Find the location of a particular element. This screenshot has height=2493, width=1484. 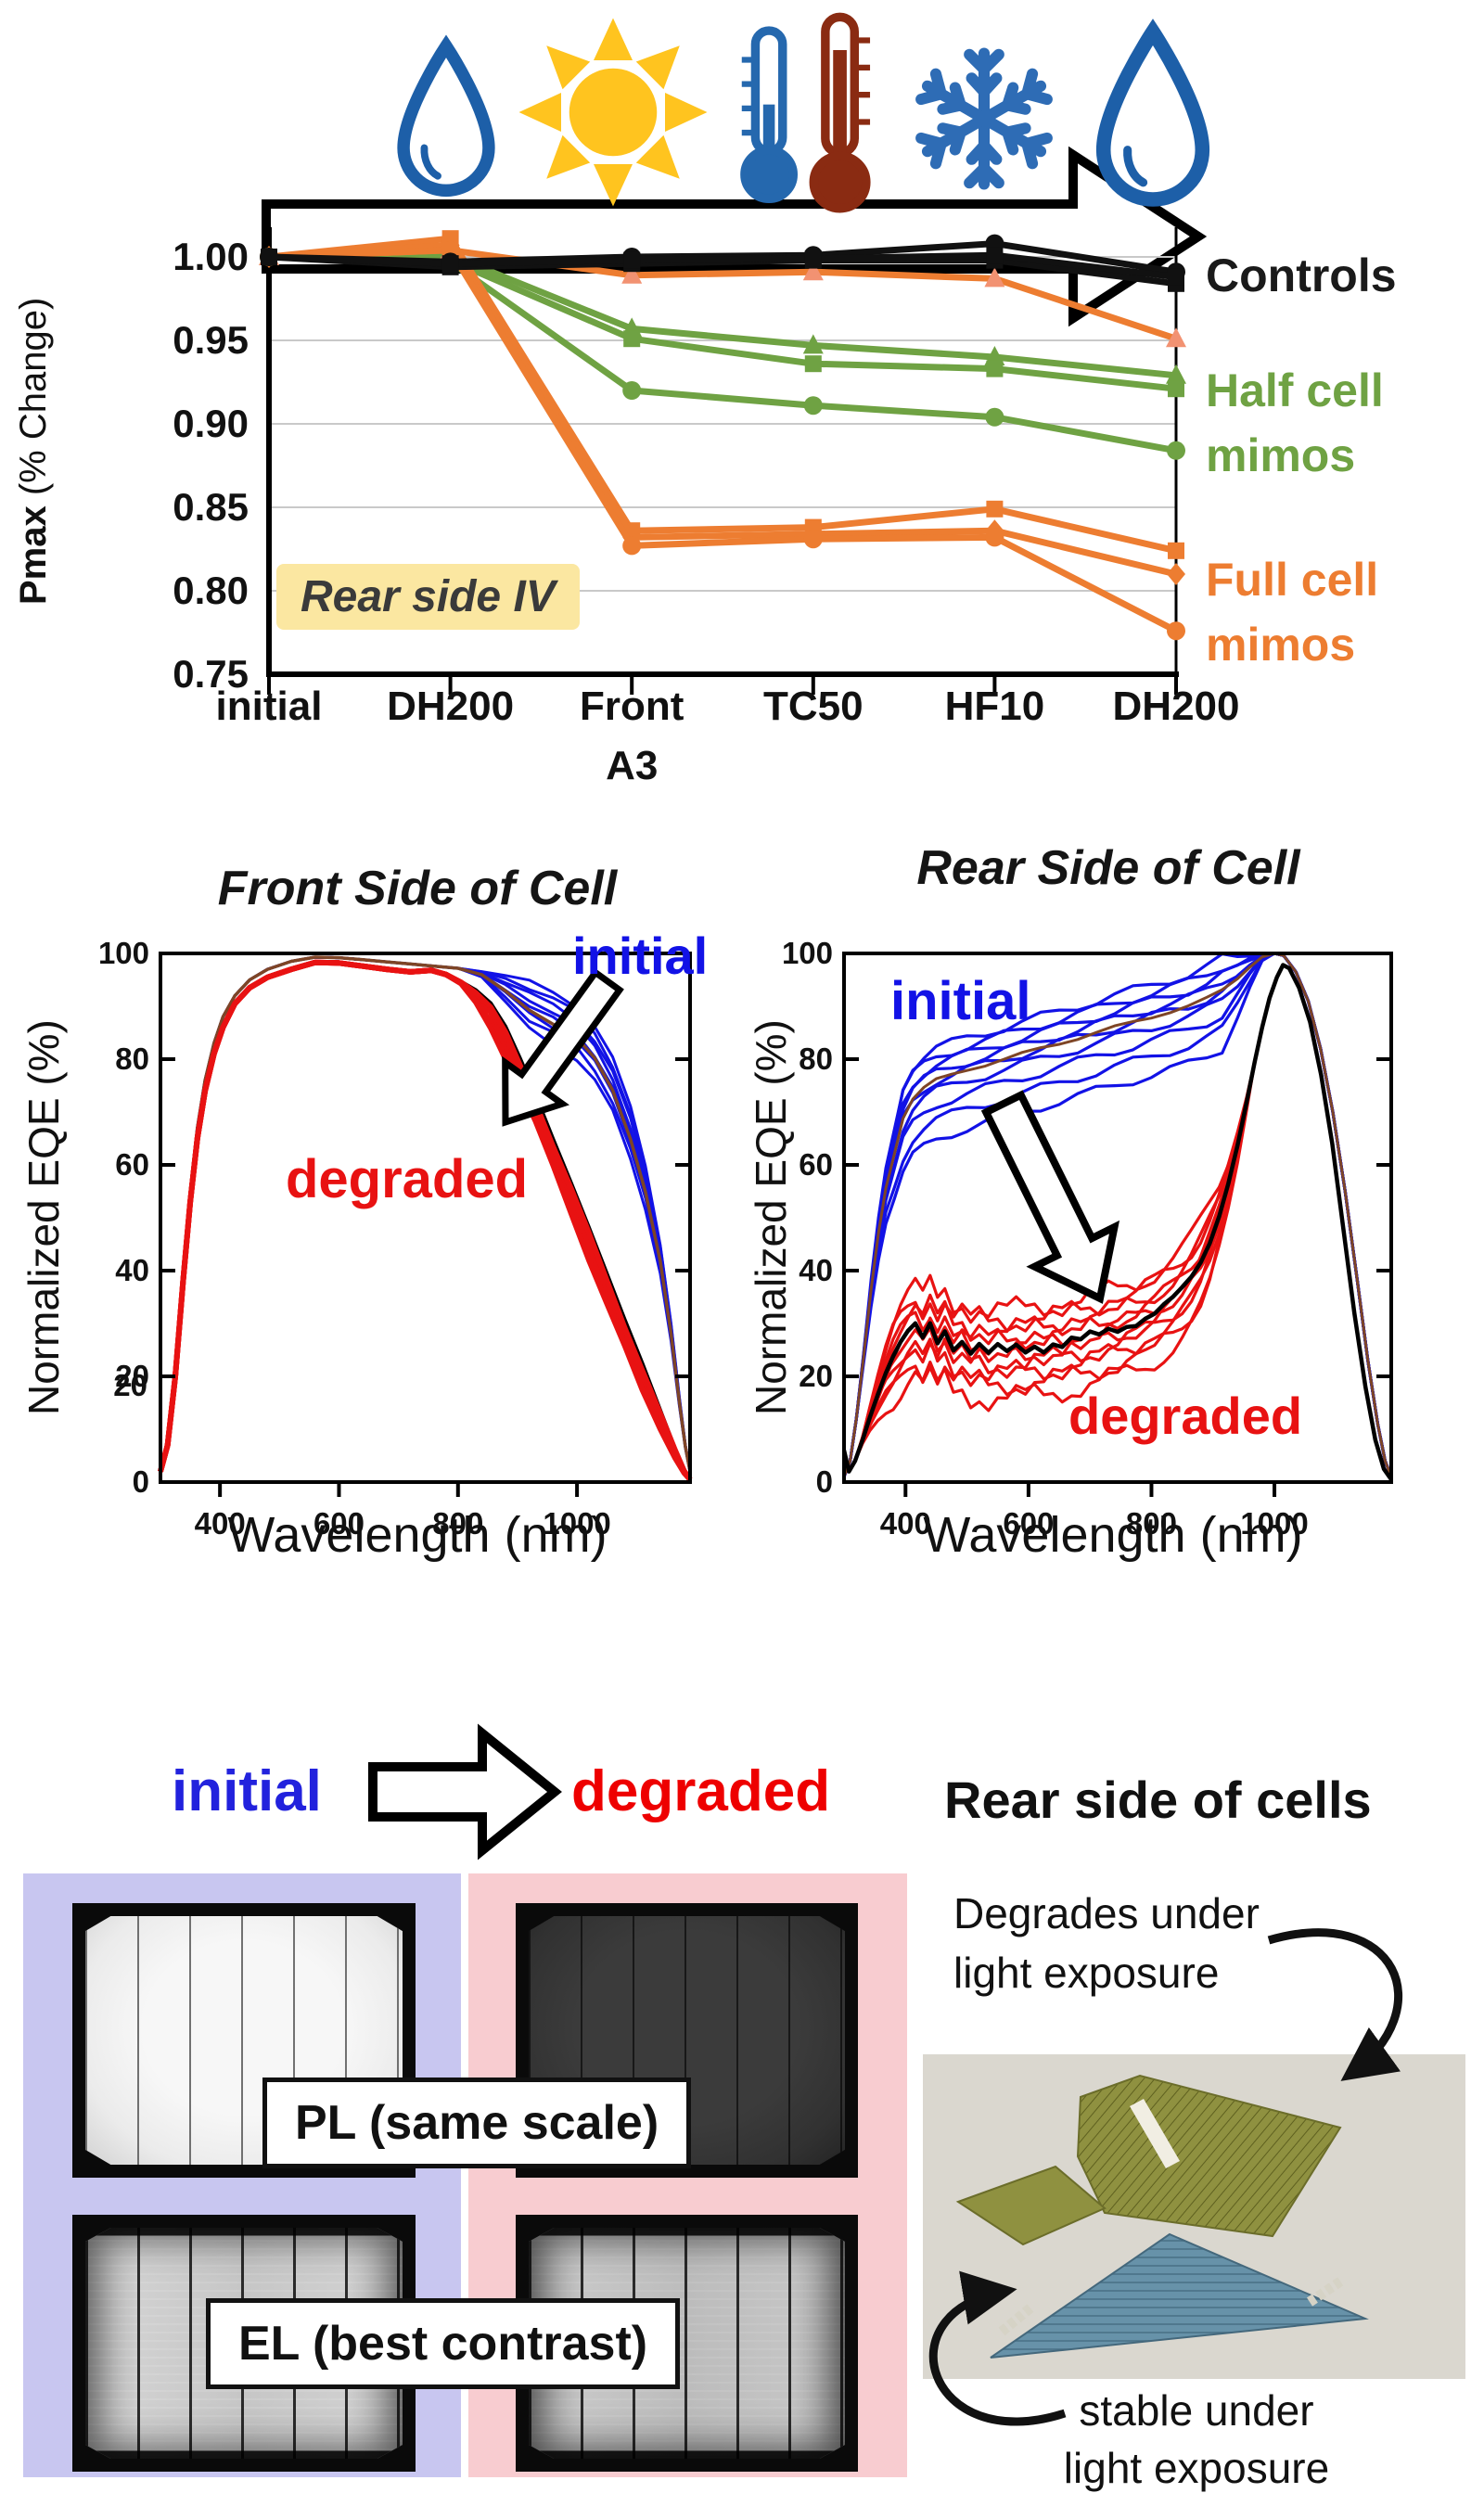

hot-thermometer is located at coordinates (840, 112).